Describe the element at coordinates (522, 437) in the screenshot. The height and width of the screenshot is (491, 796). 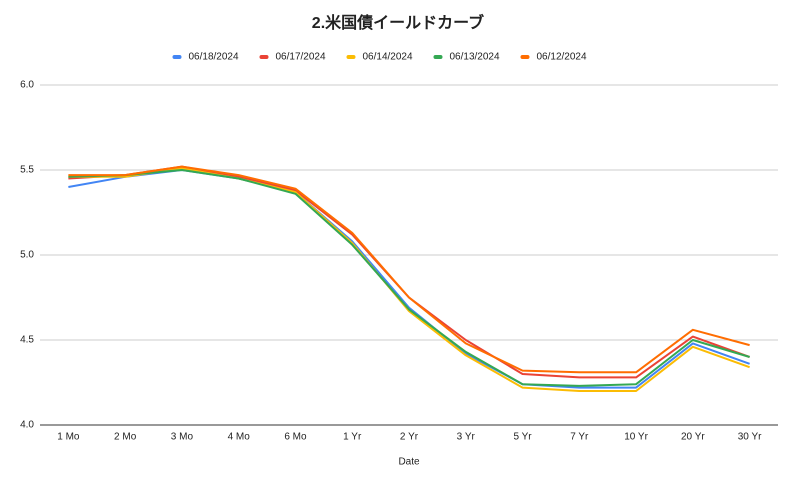
I see `x-tick-label: 5 Yr` at that location.